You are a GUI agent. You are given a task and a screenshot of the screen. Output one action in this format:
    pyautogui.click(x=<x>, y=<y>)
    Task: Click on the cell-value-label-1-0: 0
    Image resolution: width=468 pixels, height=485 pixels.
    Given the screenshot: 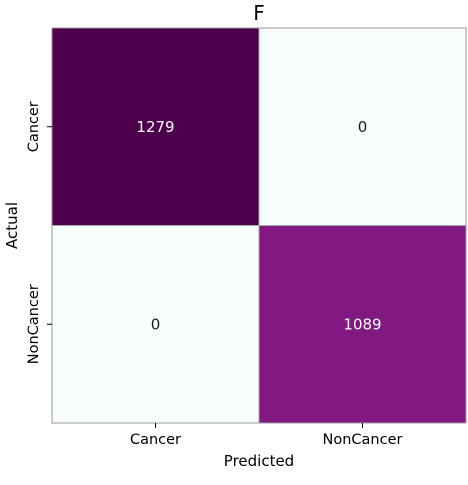 What is the action you would take?
    pyautogui.click(x=156, y=324)
    